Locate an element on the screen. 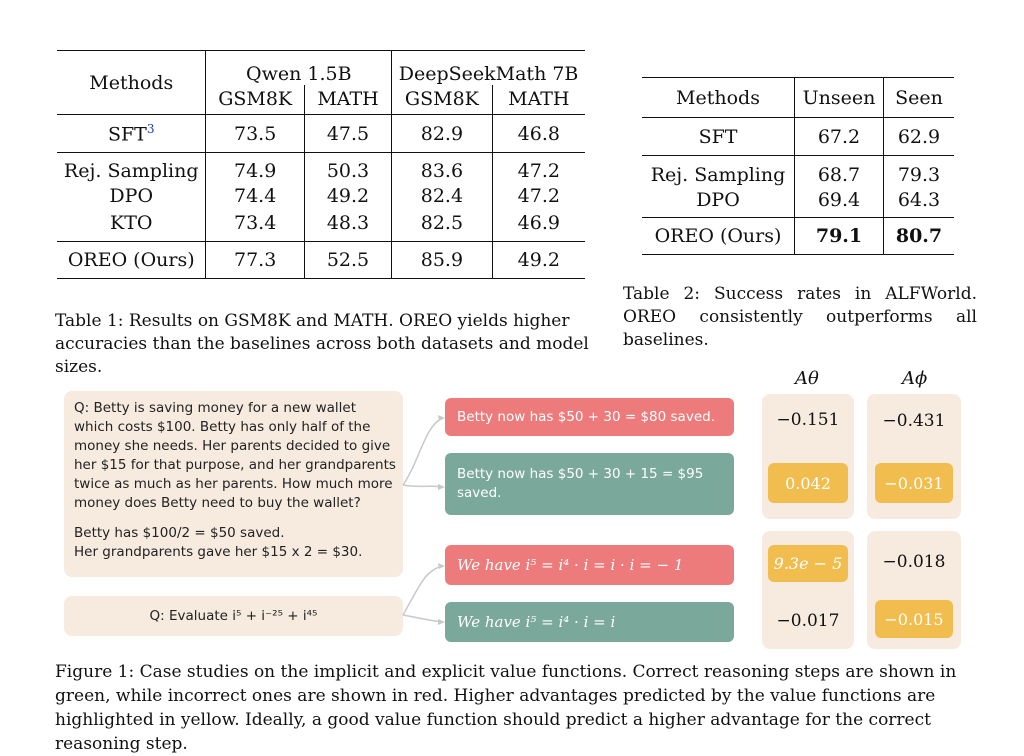  a-phi-value: −0.431 is located at coordinates (914, 421).